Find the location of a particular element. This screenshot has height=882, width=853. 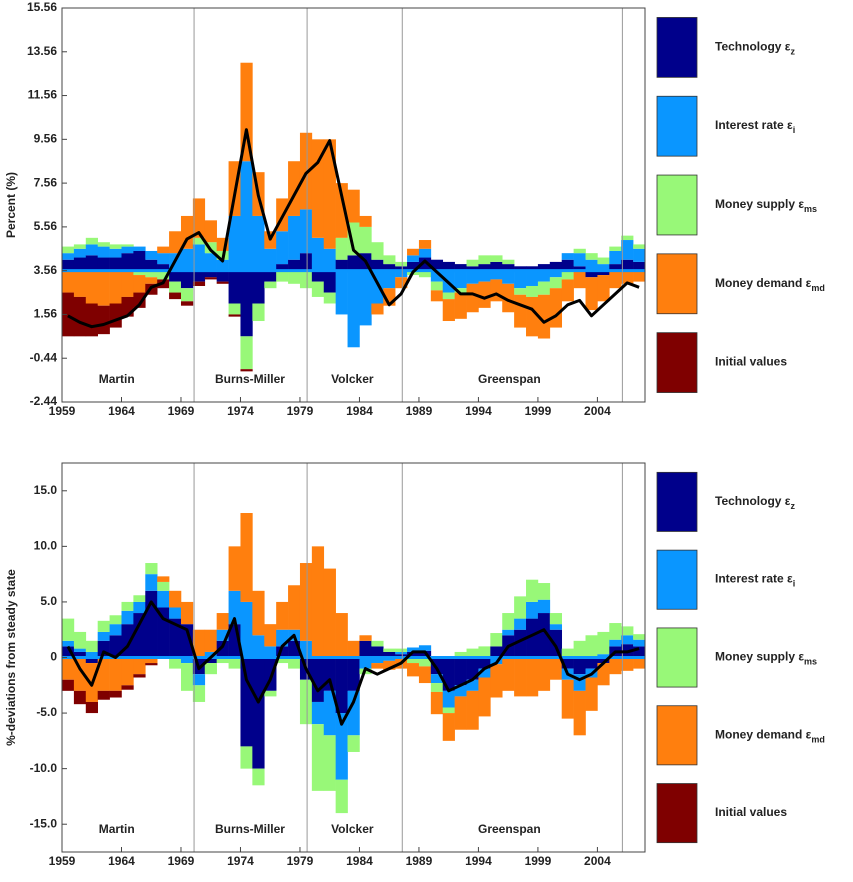

legend-label: Money demand εmd is located at coordinates (770, 735).